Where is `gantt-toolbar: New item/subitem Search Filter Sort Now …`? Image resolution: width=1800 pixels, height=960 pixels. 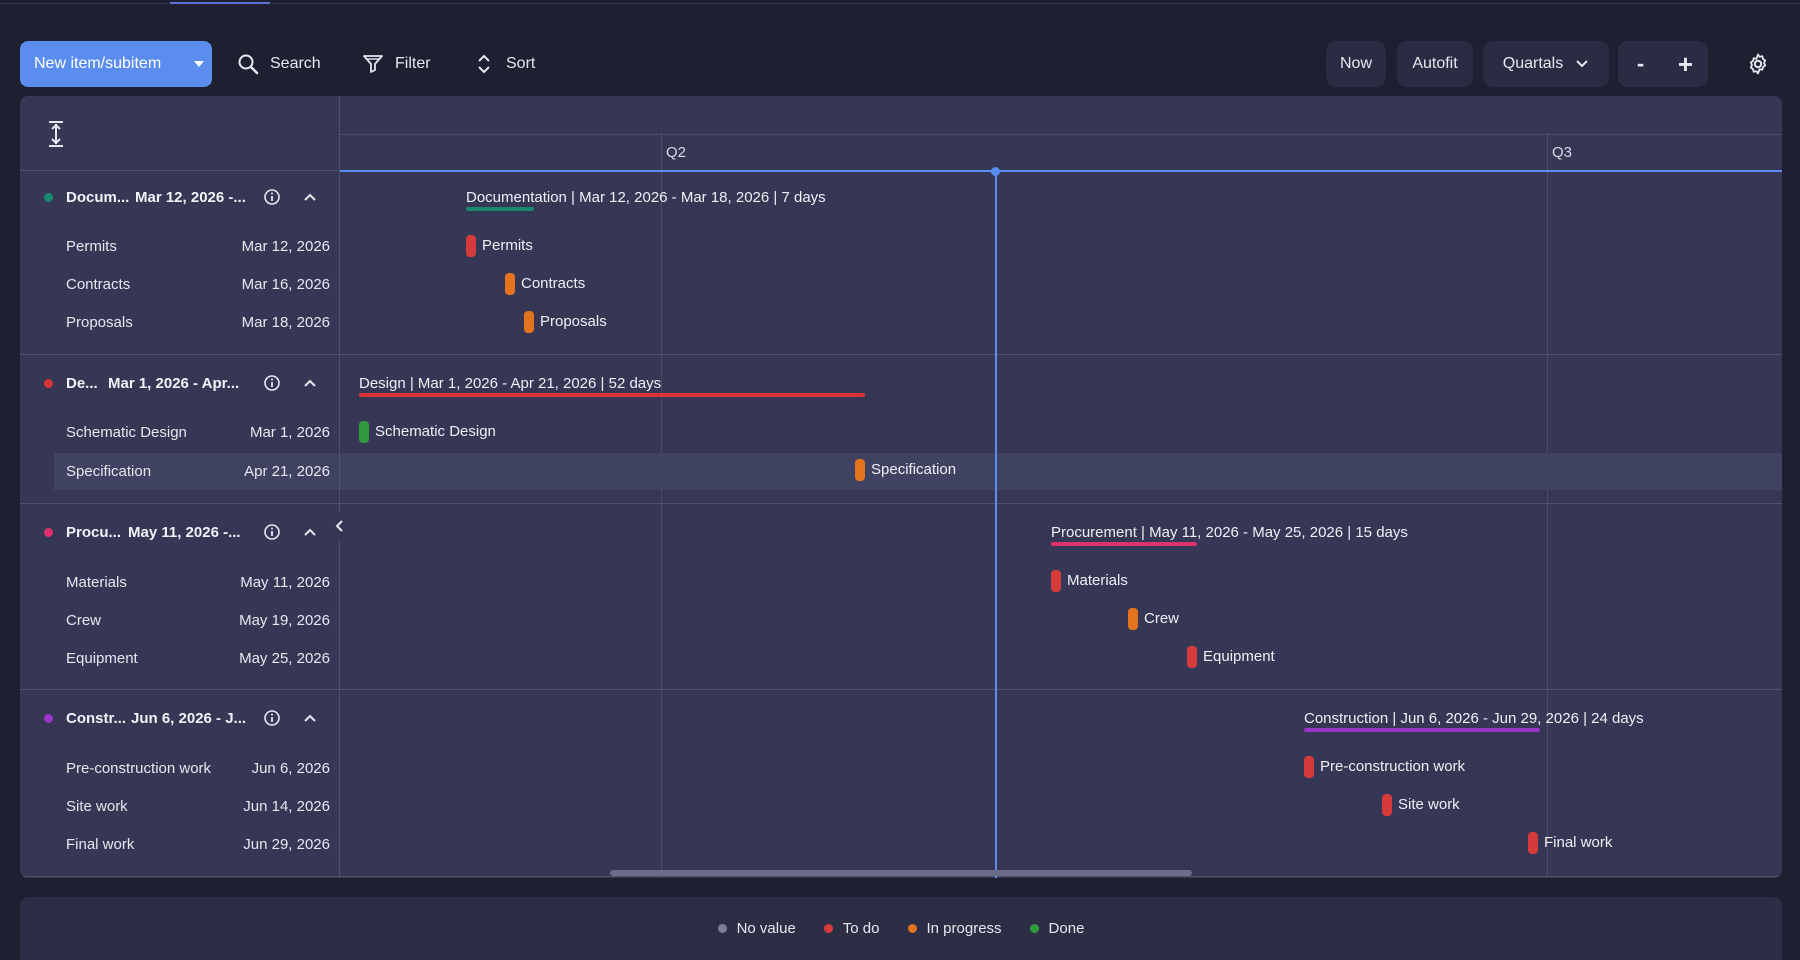 gantt-toolbar: New item/subitem Search Filter Sort Now … is located at coordinates (900, 64).